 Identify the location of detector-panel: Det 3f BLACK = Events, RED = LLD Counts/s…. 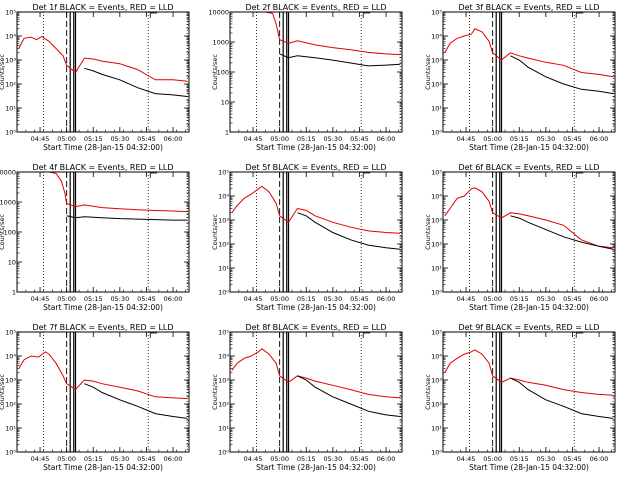
(520, 77).